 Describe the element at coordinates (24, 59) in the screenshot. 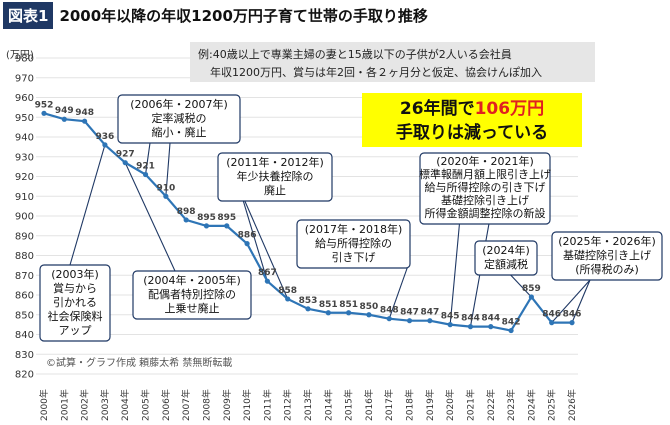

I see `y-tick-label: 980` at that location.